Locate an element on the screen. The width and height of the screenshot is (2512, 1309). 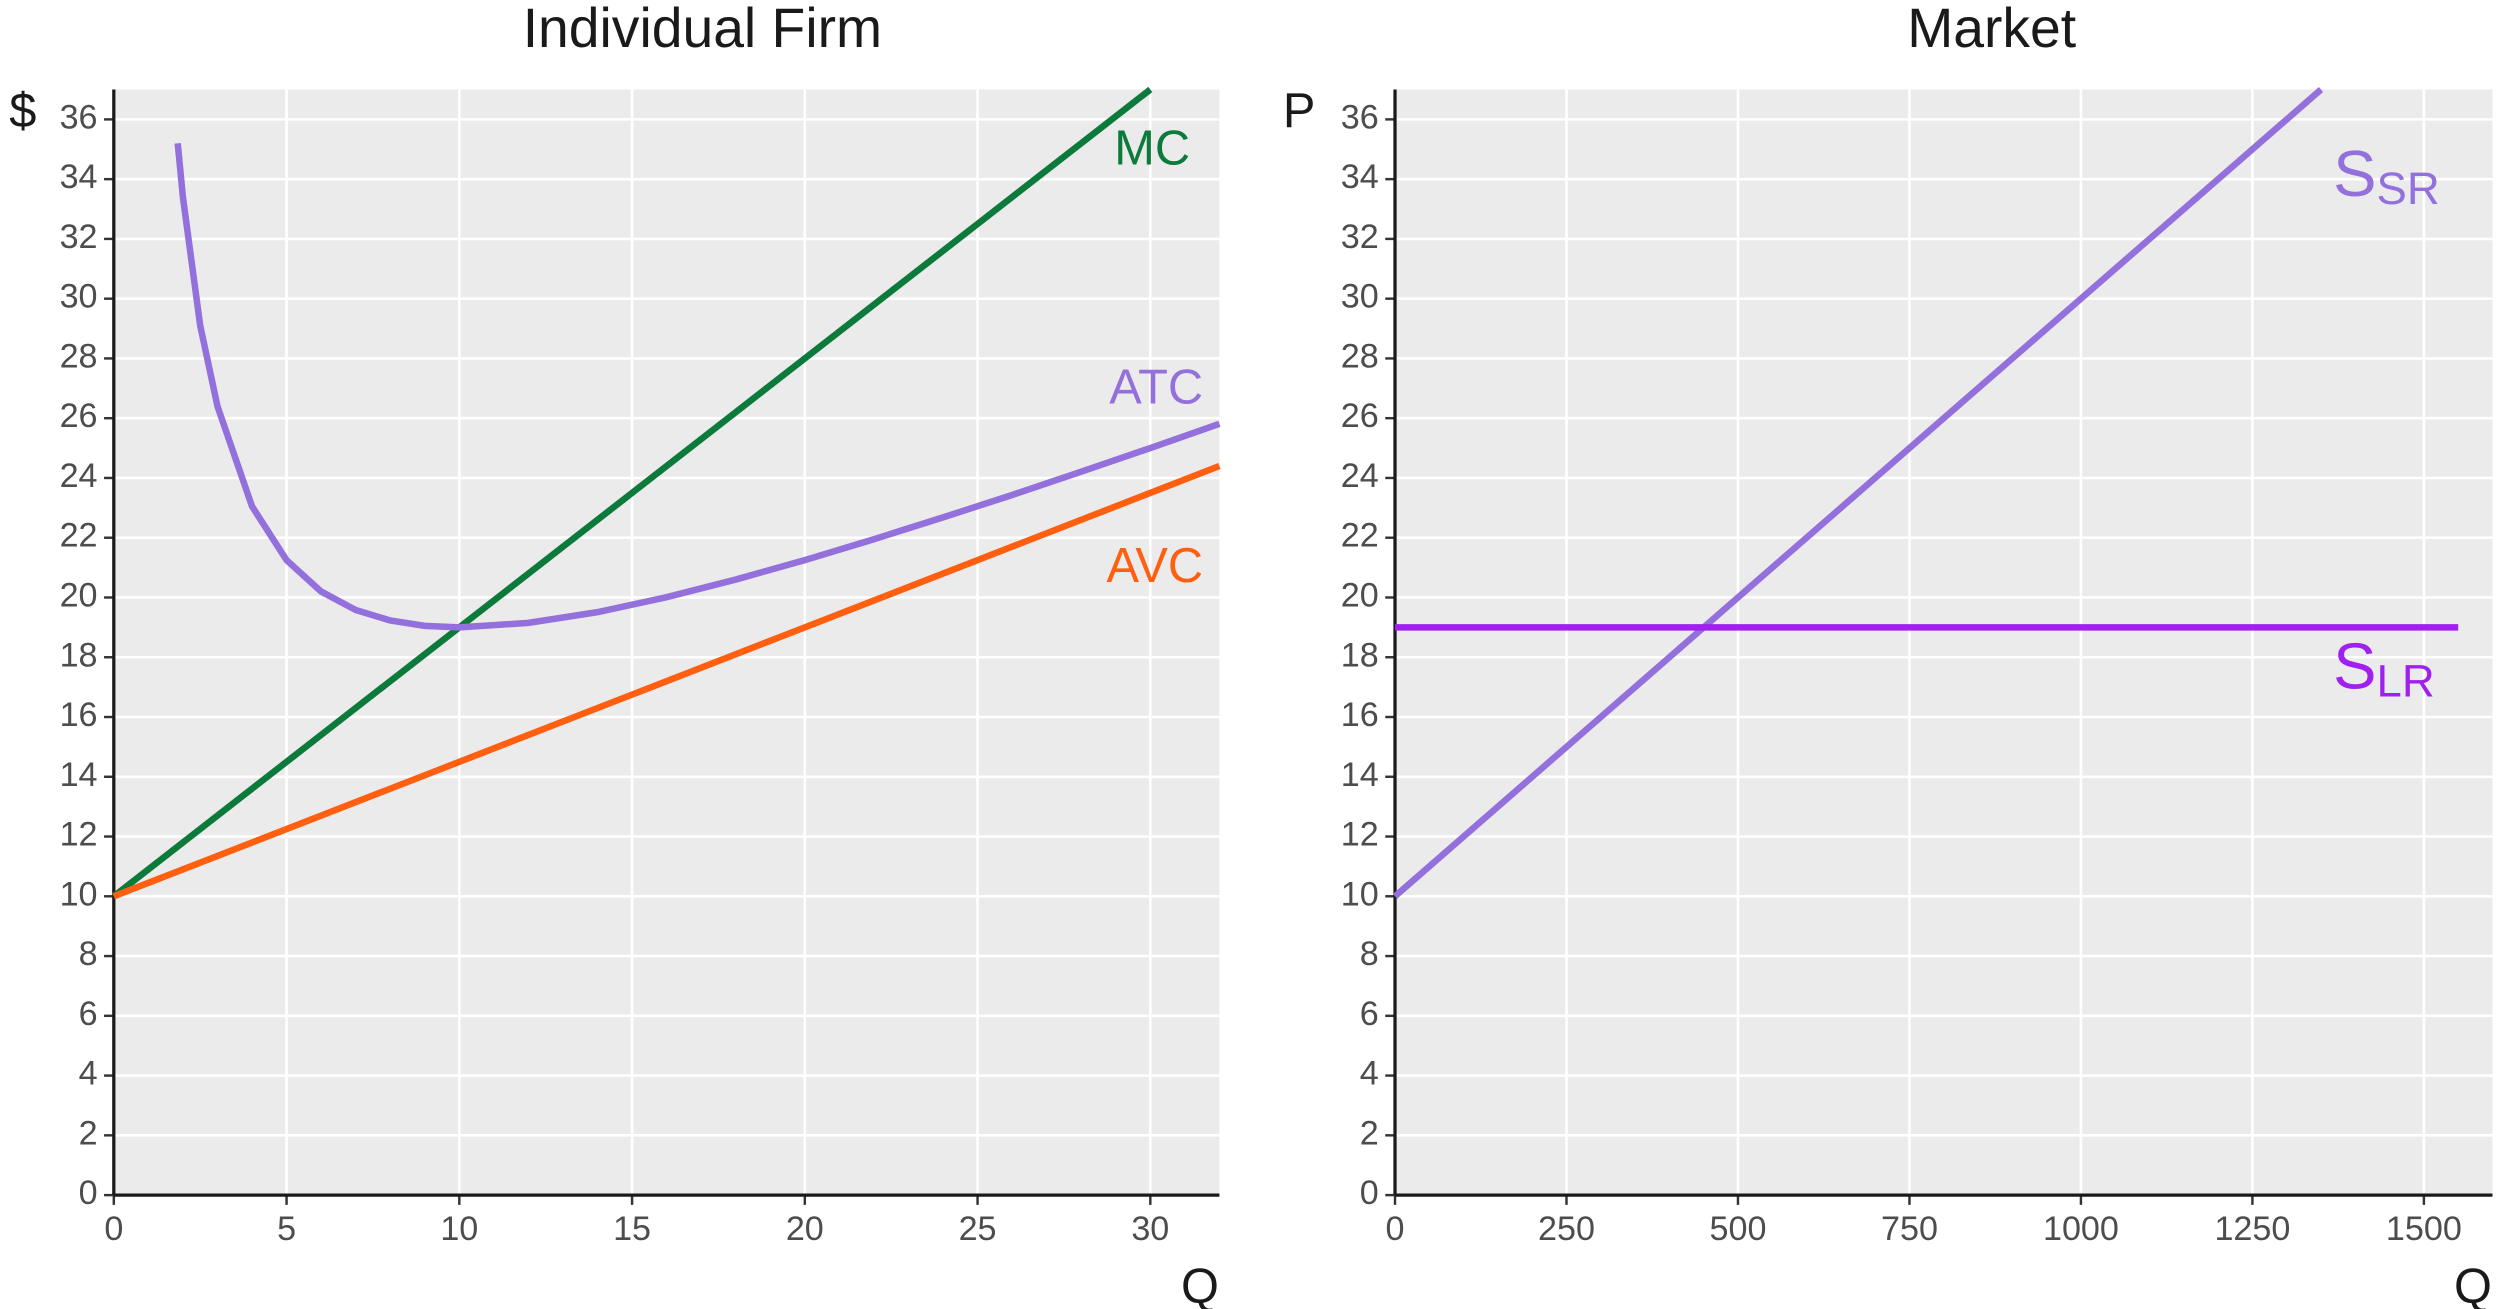
series-label-main: ATC is located at coordinates (1156, 387).